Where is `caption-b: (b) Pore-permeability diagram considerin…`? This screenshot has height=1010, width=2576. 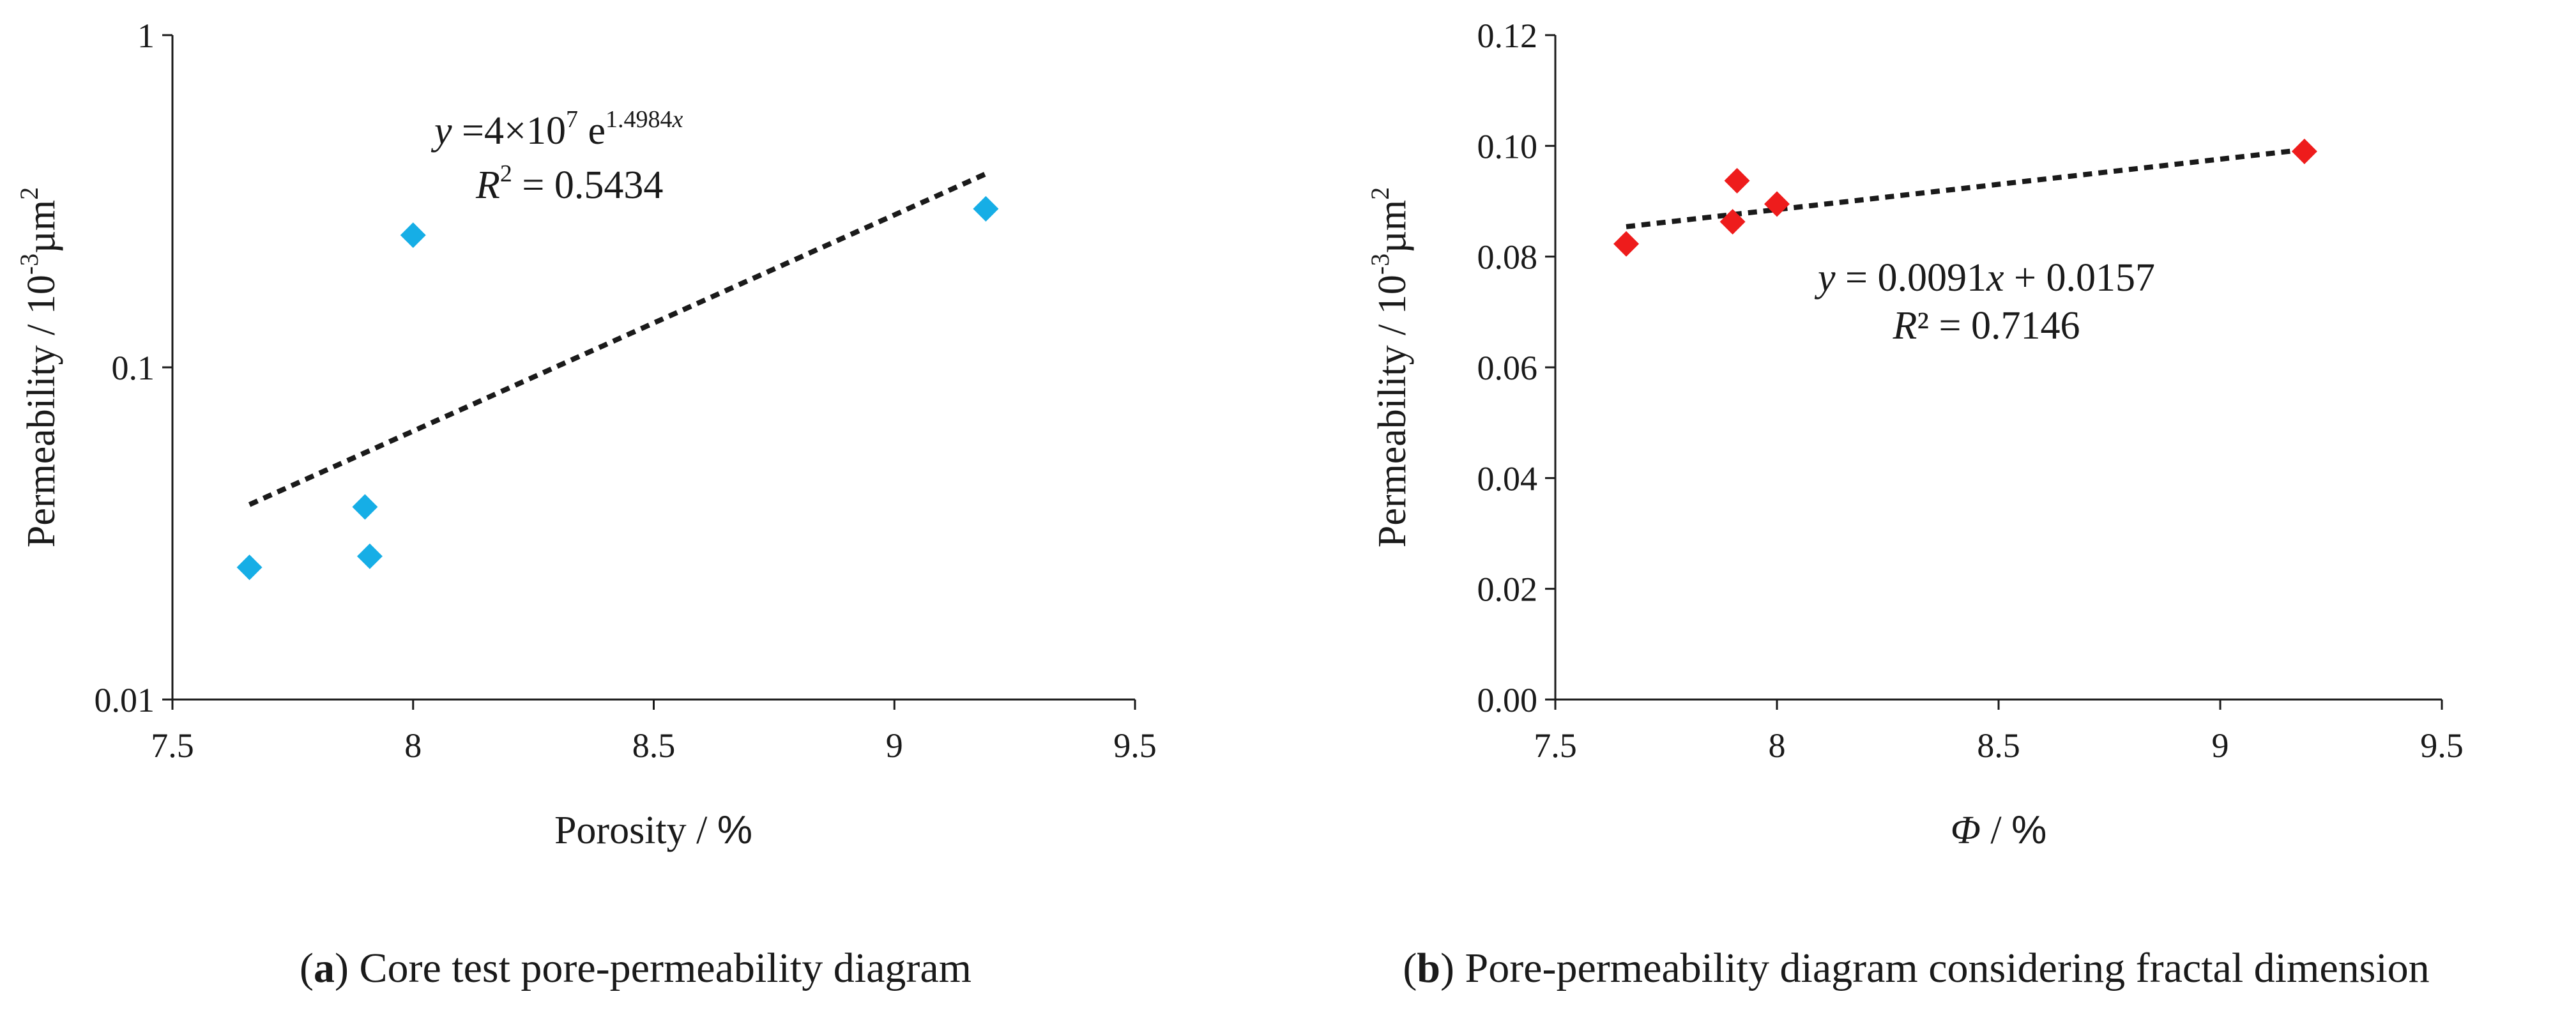 caption-b: (b) Pore-permeability diagram considerin… is located at coordinates (1916, 968).